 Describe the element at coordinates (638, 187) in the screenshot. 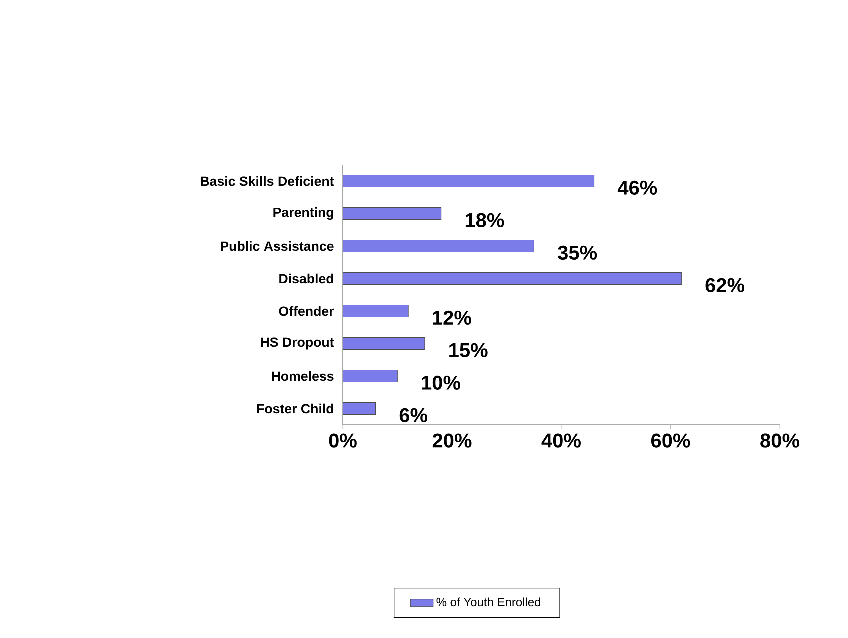

I see `data-label: 46%` at that location.